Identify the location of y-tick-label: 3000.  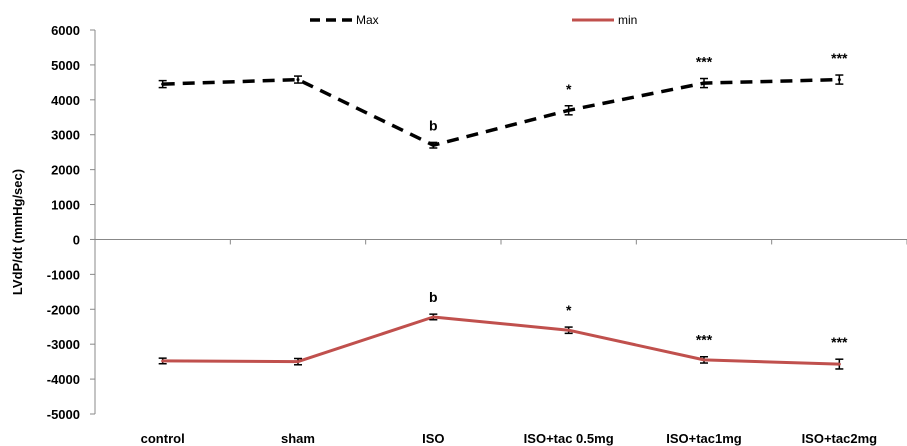
(65, 135).